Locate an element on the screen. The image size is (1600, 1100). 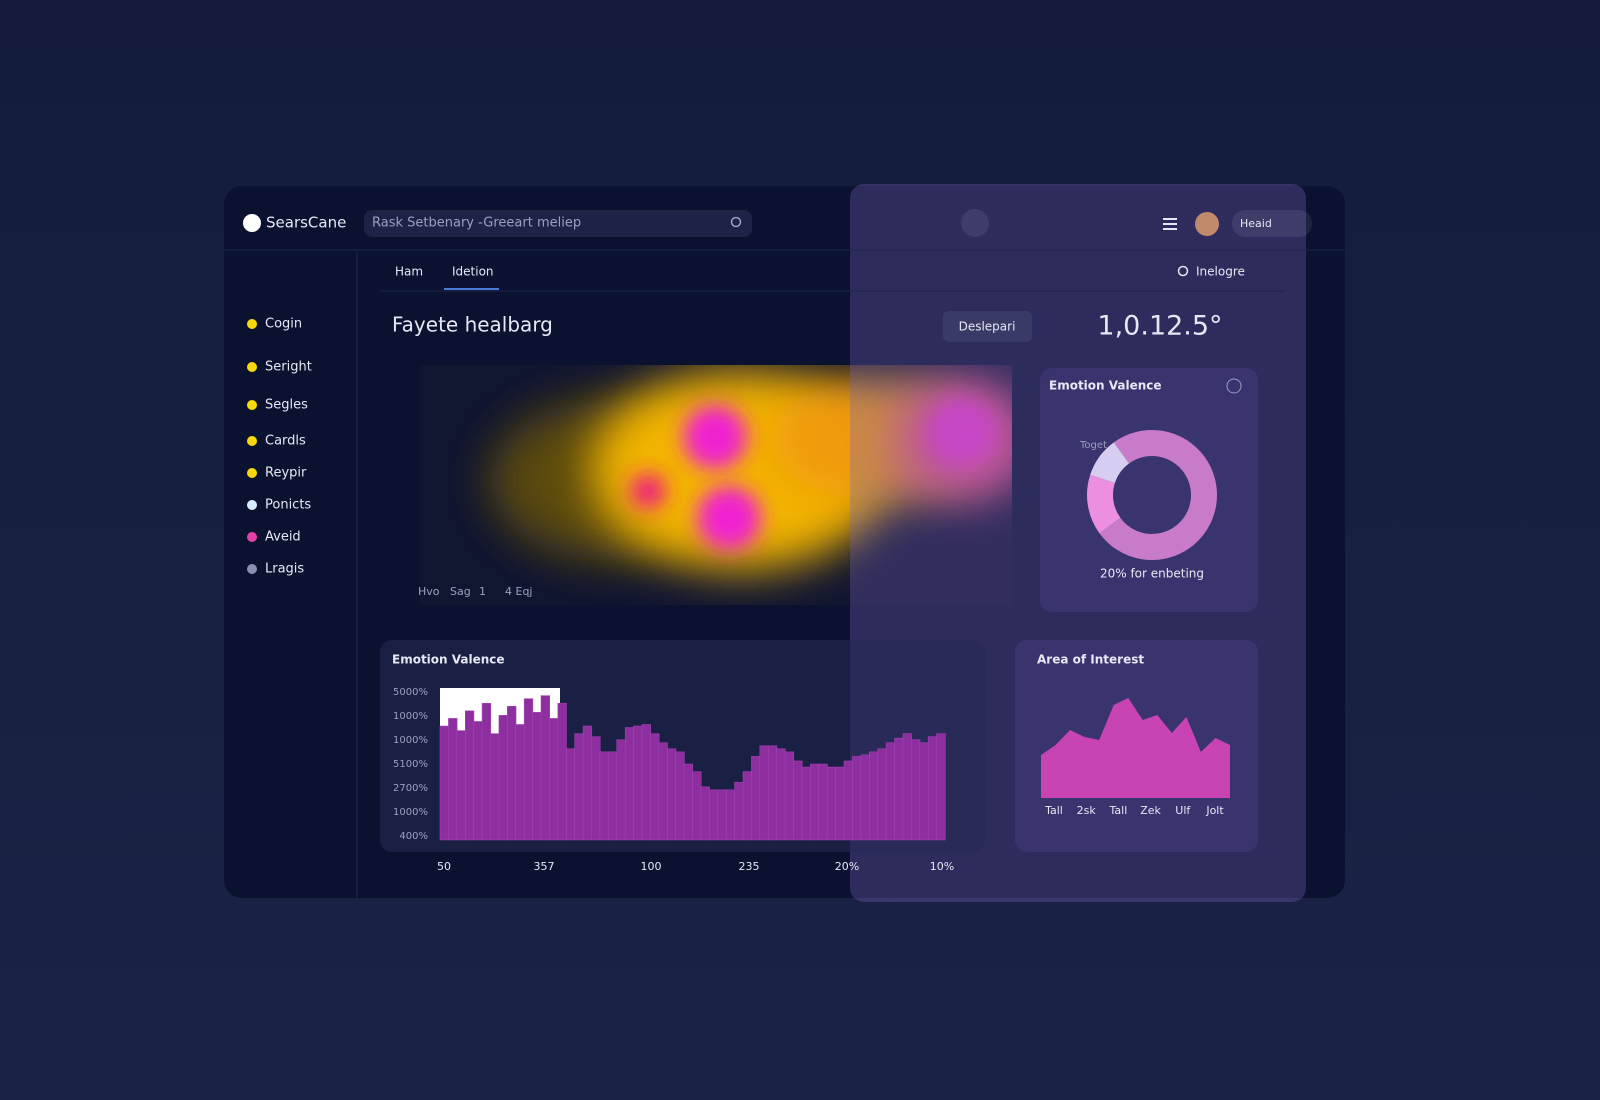
search-placeholder: Rask Setbenary -Greeart meliep is located at coordinates (476, 223).